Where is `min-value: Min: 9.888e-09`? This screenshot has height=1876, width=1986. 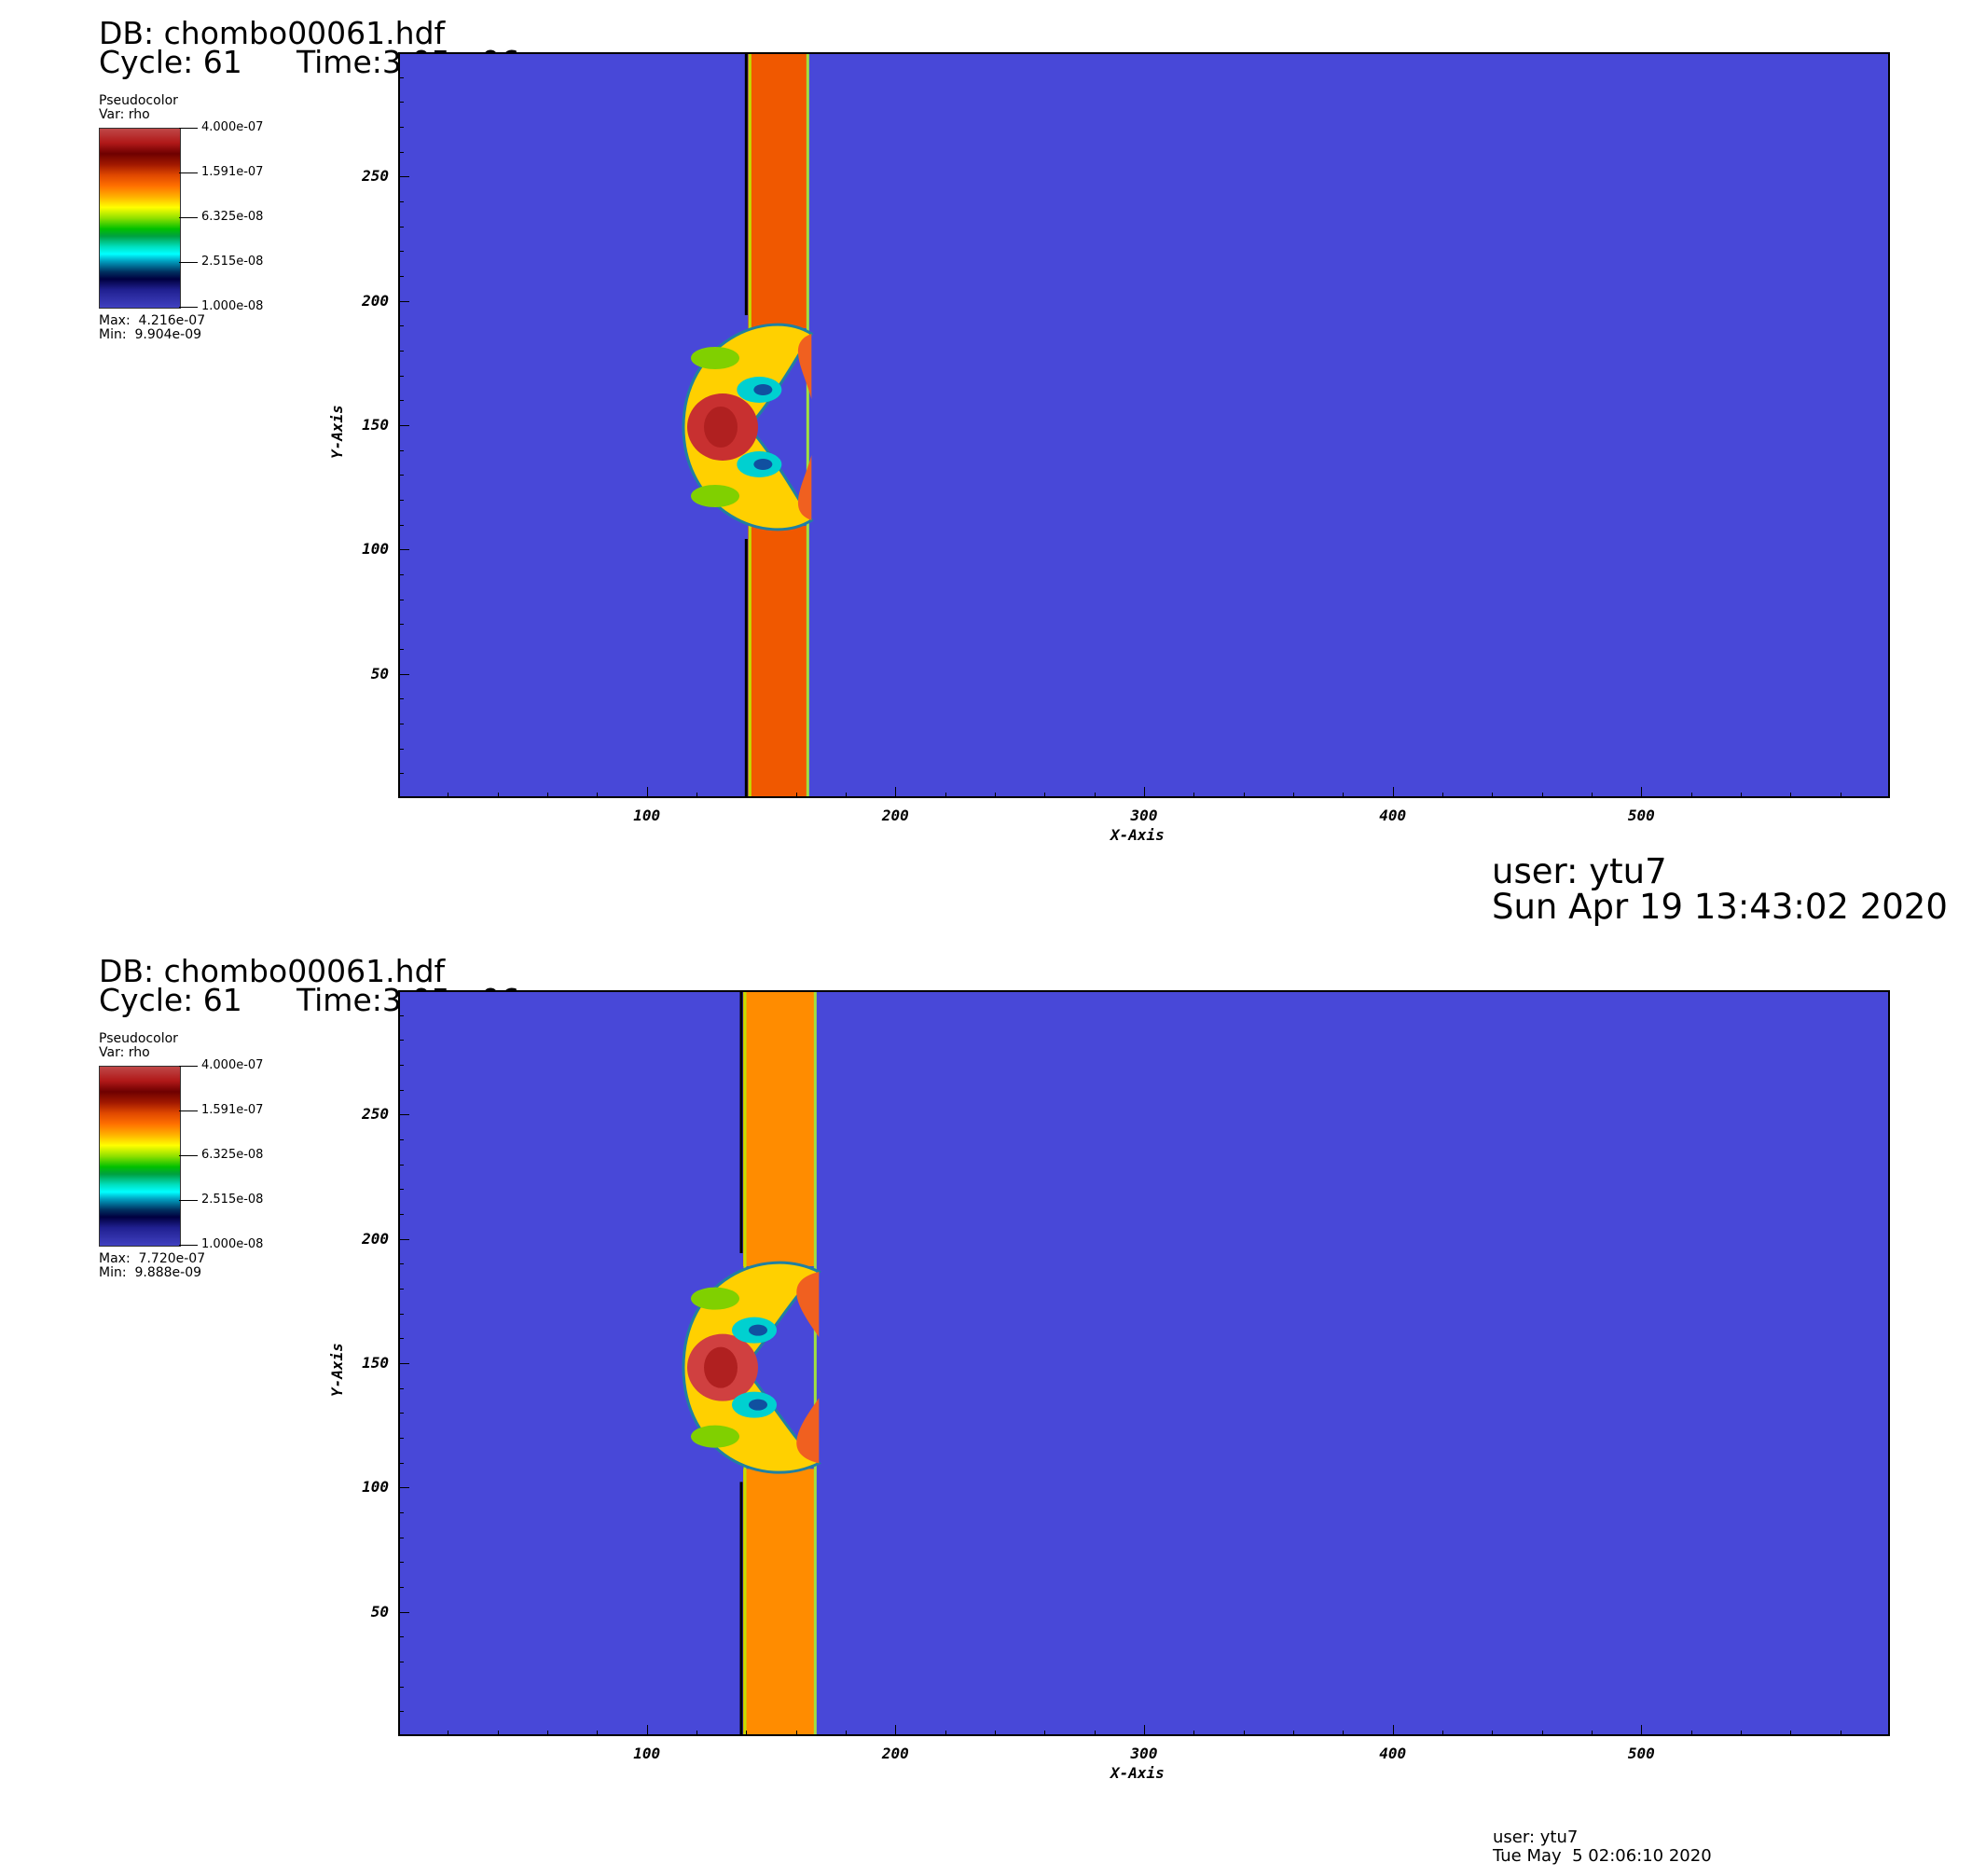
min-value: Min: 9.888e-09 is located at coordinates (150, 1272).